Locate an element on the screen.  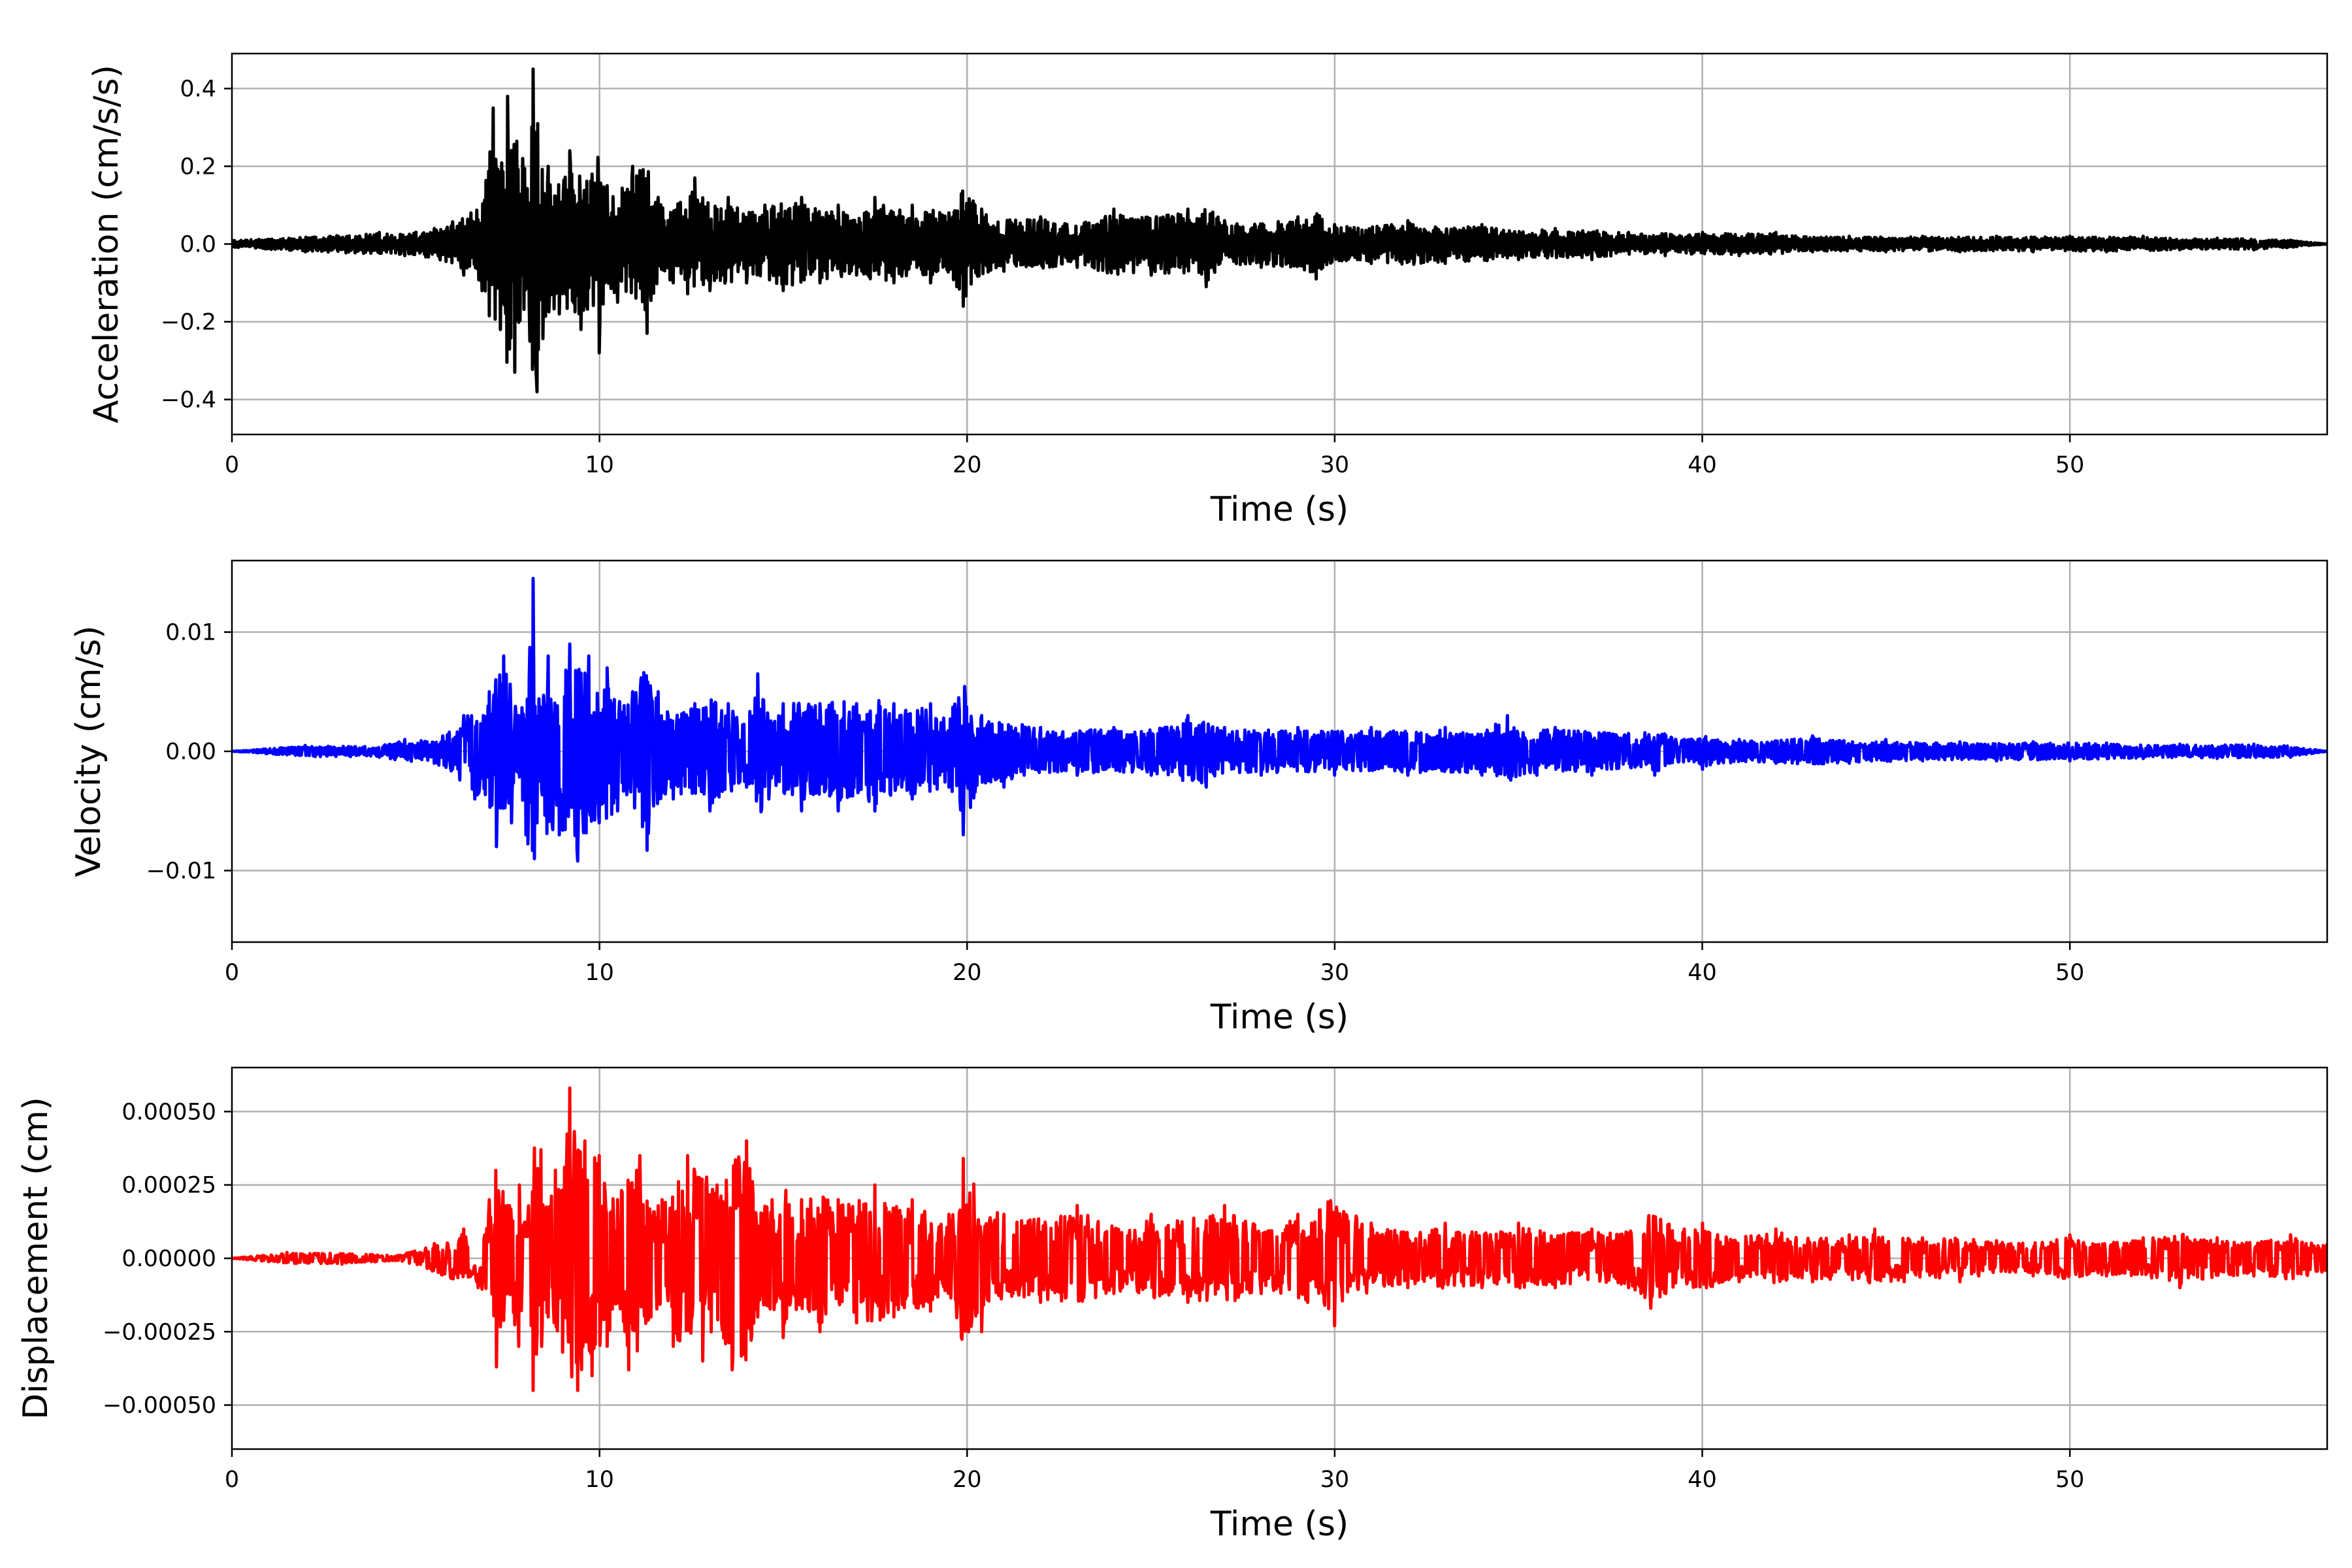
y-tick-label: 0.00000 is located at coordinates (169, 1259).